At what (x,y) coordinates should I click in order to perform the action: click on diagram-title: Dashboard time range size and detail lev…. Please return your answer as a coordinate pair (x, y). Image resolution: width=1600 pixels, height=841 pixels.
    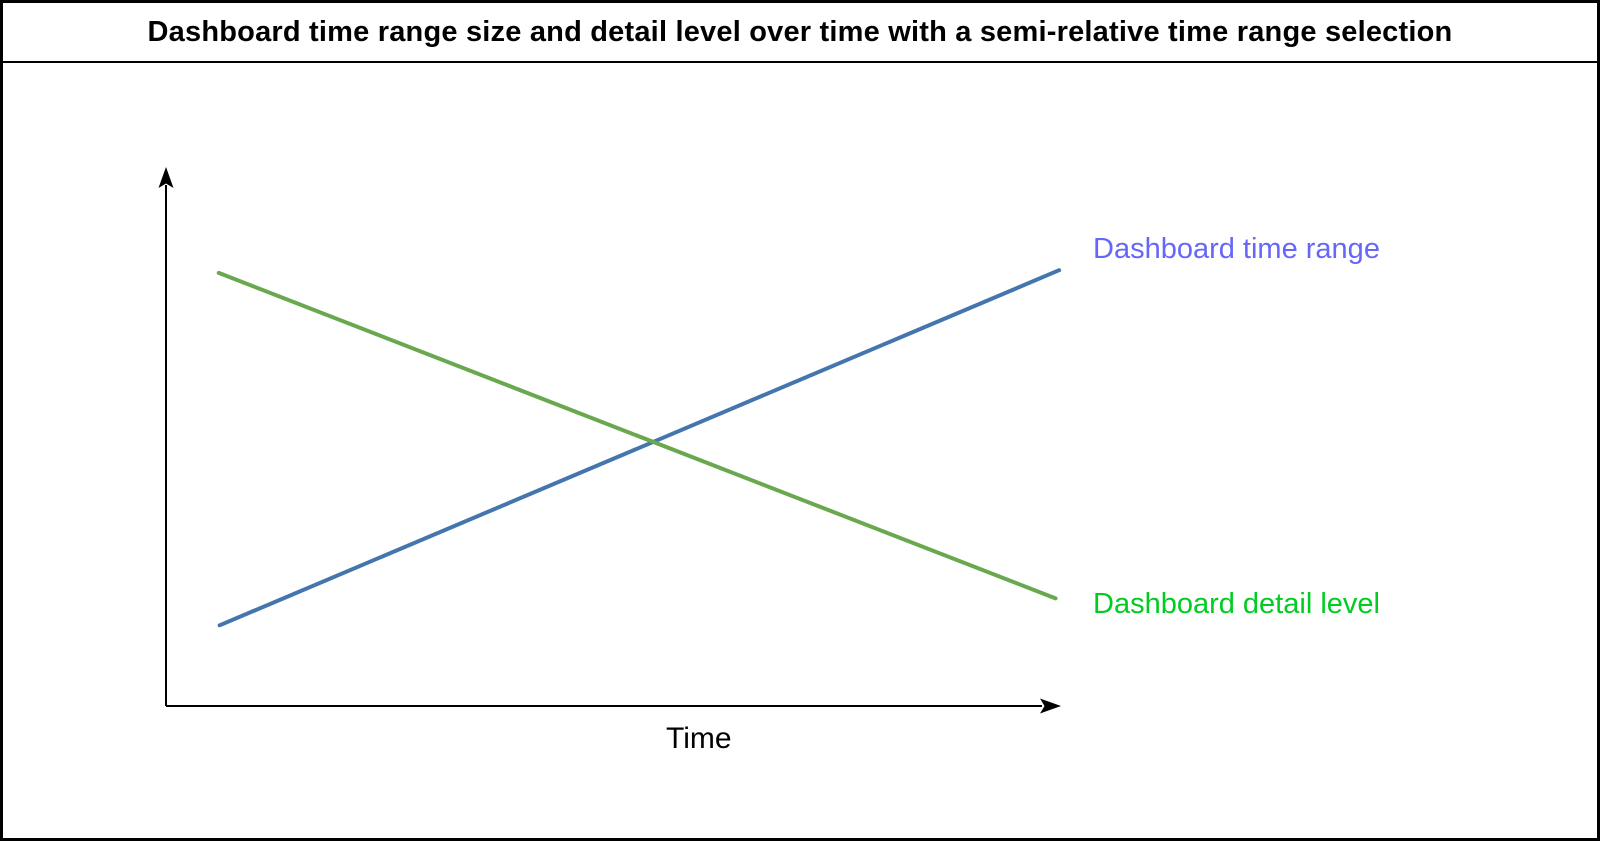
    Looking at the image, I should click on (800, 31).